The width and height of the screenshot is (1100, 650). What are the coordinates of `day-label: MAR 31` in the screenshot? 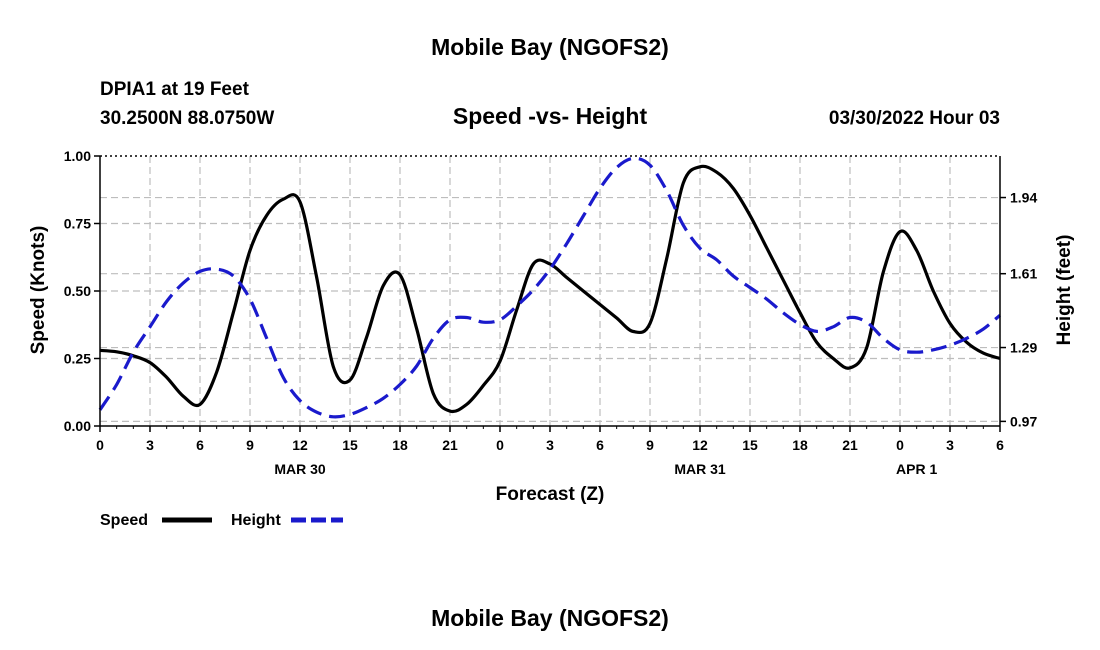 It's located at (700, 469).